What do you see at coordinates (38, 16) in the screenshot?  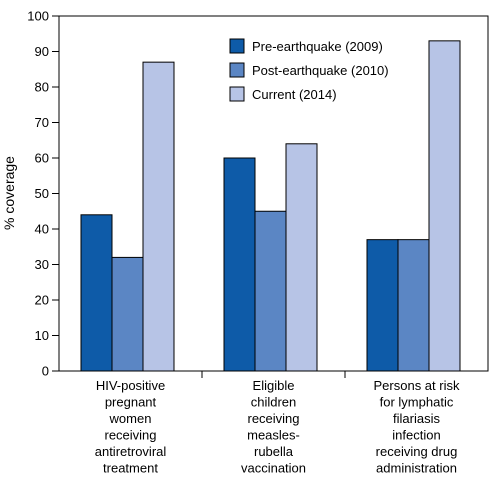 I see `y-tick-label: 100` at bounding box center [38, 16].